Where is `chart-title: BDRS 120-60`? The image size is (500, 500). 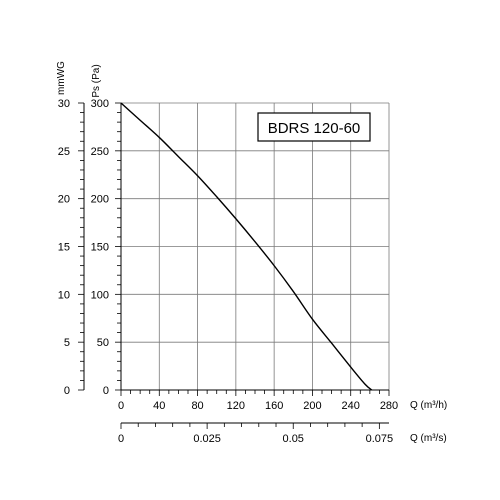 chart-title: BDRS 120-60 is located at coordinates (314, 128).